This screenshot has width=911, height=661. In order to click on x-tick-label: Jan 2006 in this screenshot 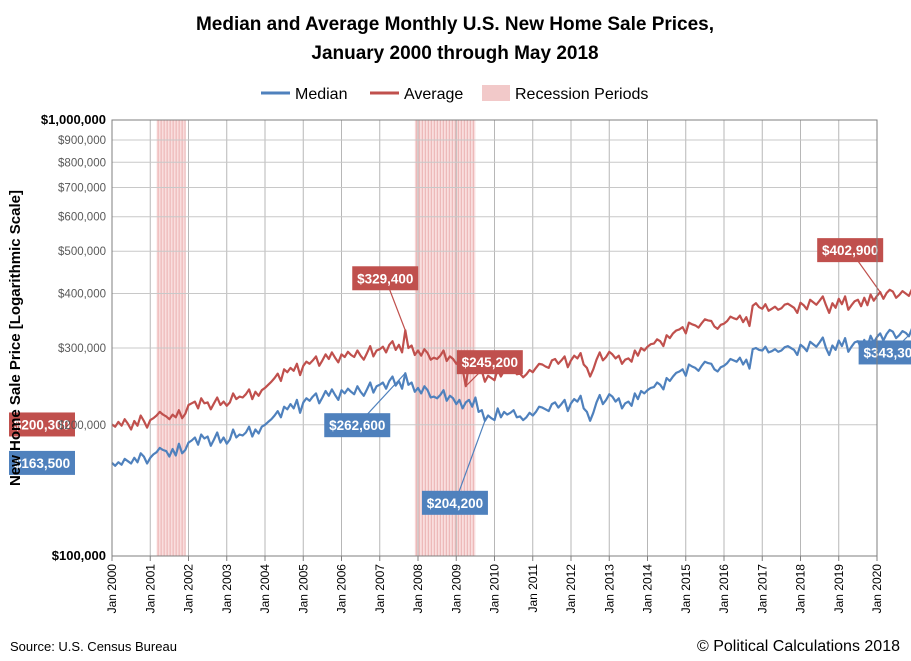, I will do `click(342, 589)`.